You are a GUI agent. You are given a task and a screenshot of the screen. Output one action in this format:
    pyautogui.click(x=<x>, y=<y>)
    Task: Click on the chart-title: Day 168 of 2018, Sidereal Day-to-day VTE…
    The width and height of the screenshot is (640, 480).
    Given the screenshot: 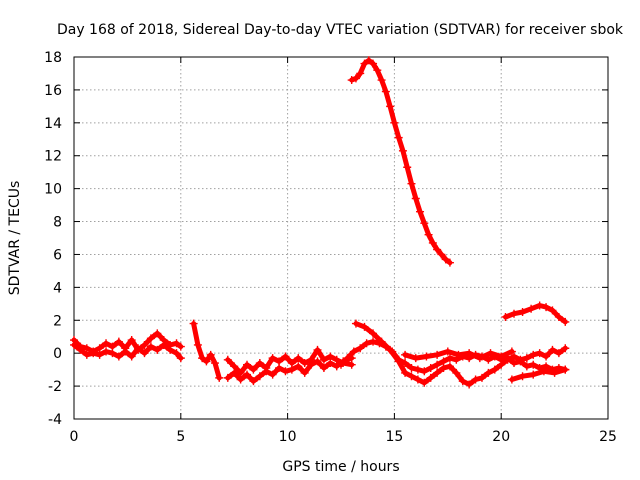 What is the action you would take?
    pyautogui.click(x=340, y=30)
    